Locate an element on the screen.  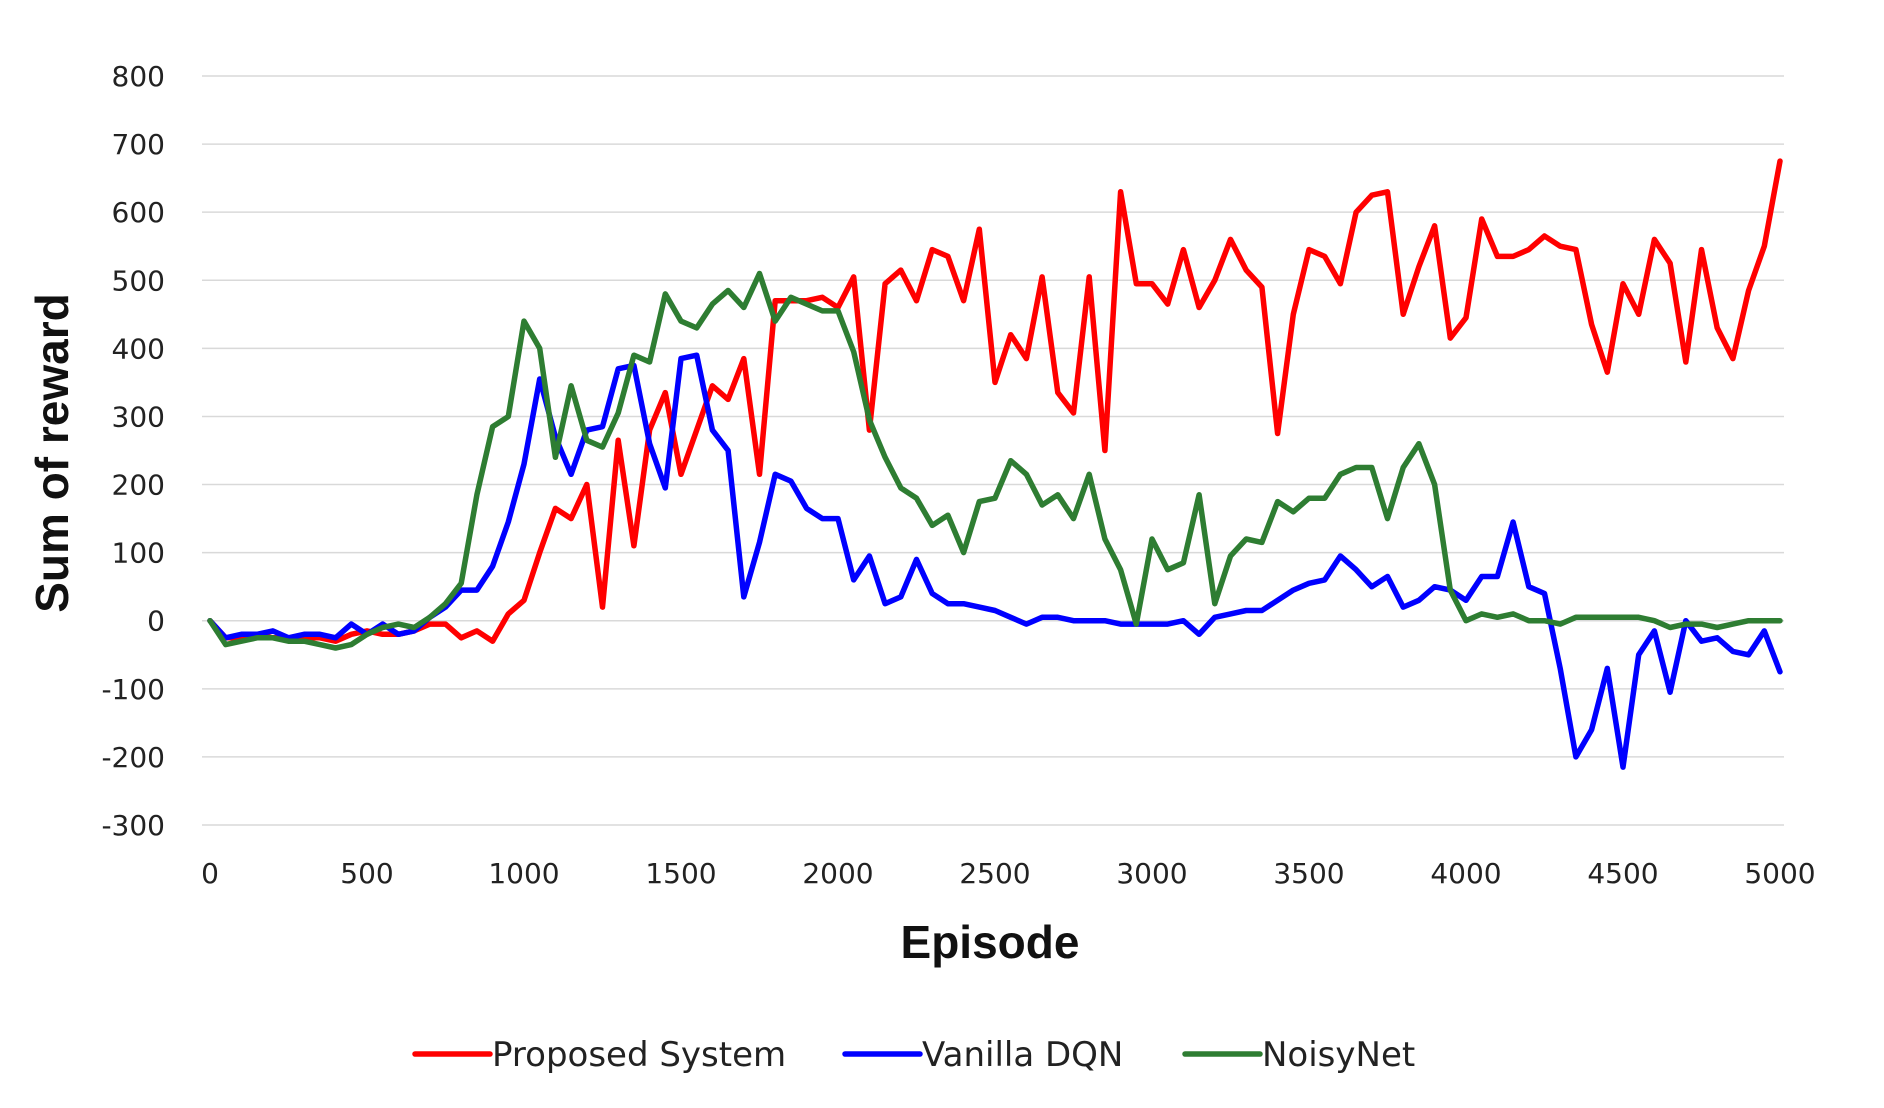
legend-label: Vanilla DQN is located at coordinates (1022, 1055).